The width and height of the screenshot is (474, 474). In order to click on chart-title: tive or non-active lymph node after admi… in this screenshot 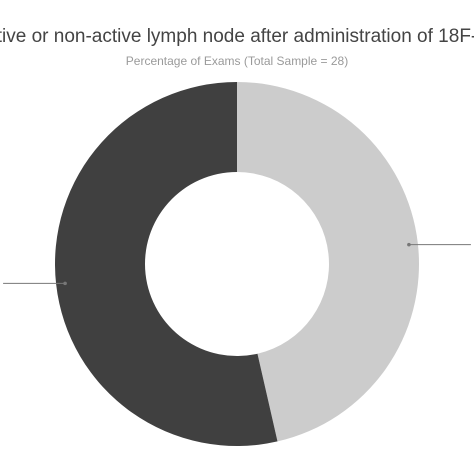, I will do `click(237, 36)`.